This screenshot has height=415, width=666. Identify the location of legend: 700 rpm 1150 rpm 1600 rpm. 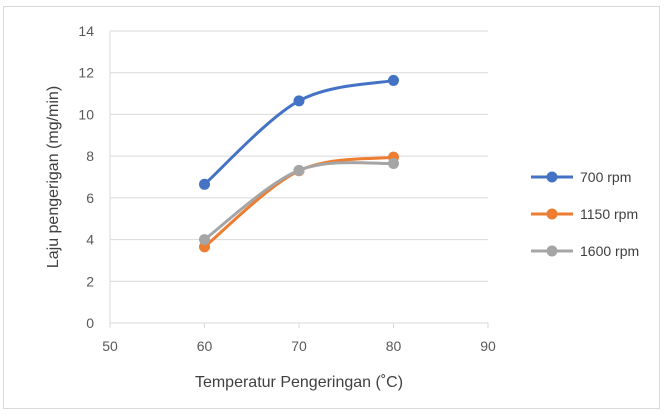
(585, 214).